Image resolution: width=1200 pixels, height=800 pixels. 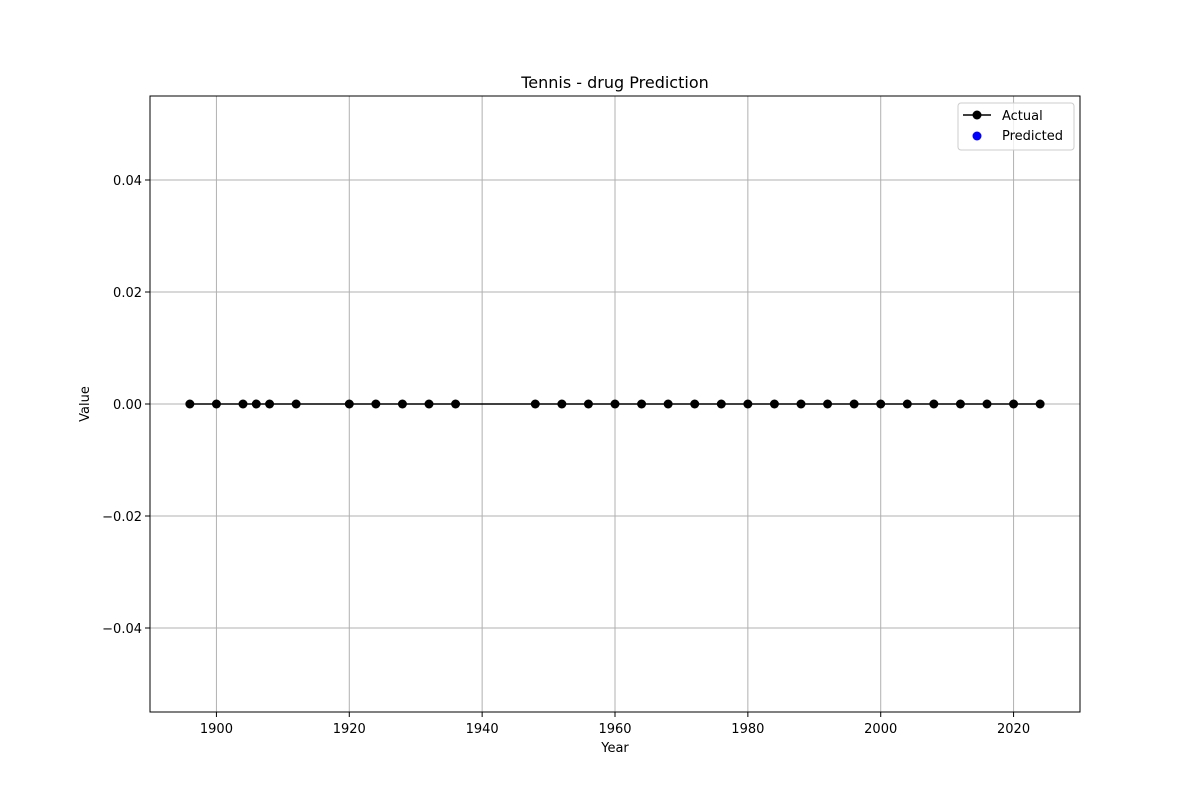 I want to click on x-tick-label: 1920, so click(x=349, y=729).